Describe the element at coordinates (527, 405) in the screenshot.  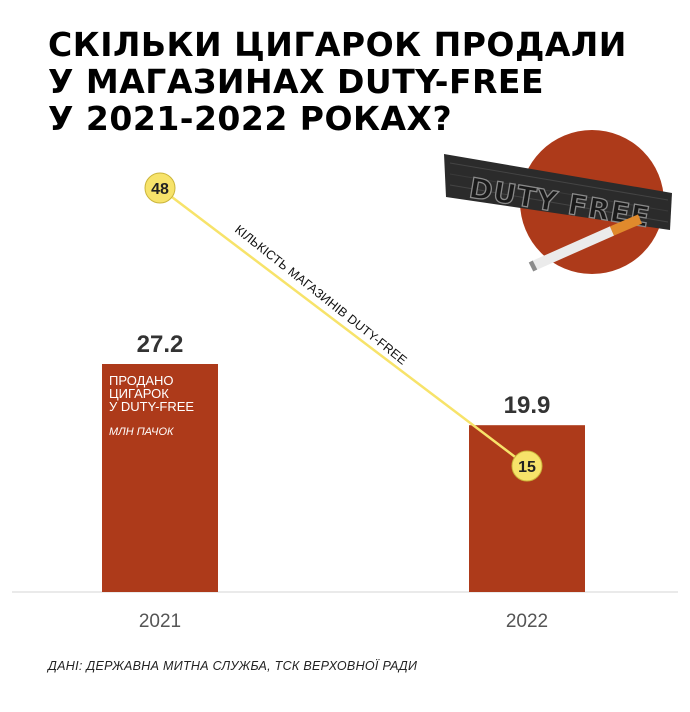
I see `bar-value-label-2022: 19.9` at that location.